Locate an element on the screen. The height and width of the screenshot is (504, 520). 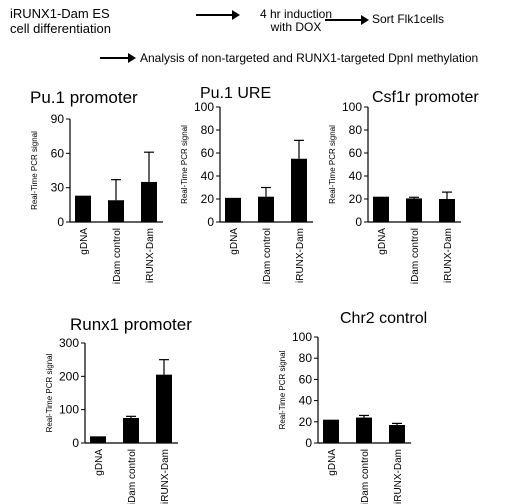
flow-step-induction: 4 hr induction with DOX is located at coordinates (296, 20).